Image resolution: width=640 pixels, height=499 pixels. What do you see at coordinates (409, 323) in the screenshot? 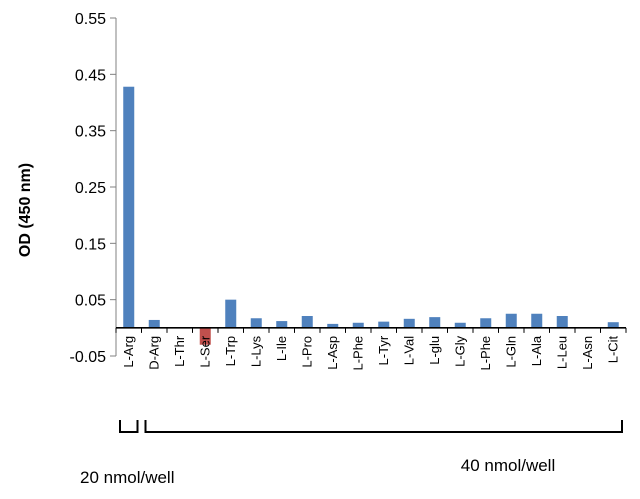
I see `bar-l-val` at bounding box center [409, 323].